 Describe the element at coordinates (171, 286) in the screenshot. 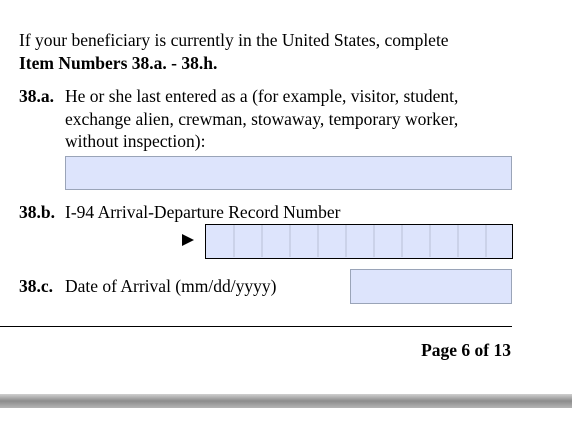

I see `item-text: Date of Arrival (mm/dd/yyyy)` at that location.